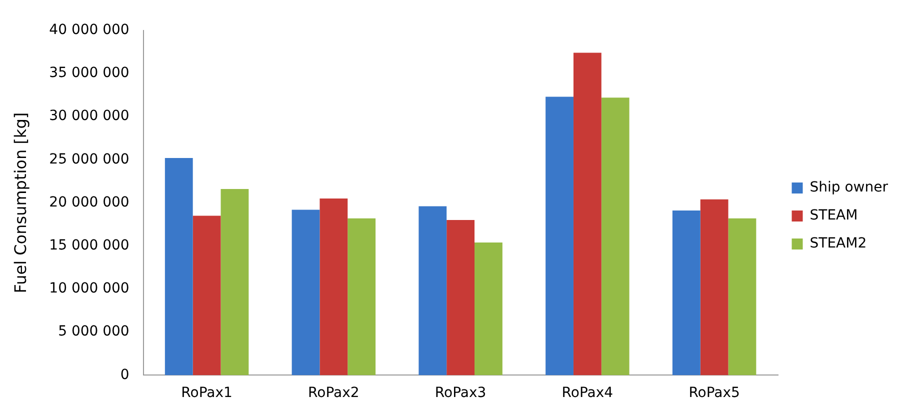  What do you see at coordinates (460, 393) in the screenshot?
I see `x-tick-label: RoPax3` at bounding box center [460, 393].